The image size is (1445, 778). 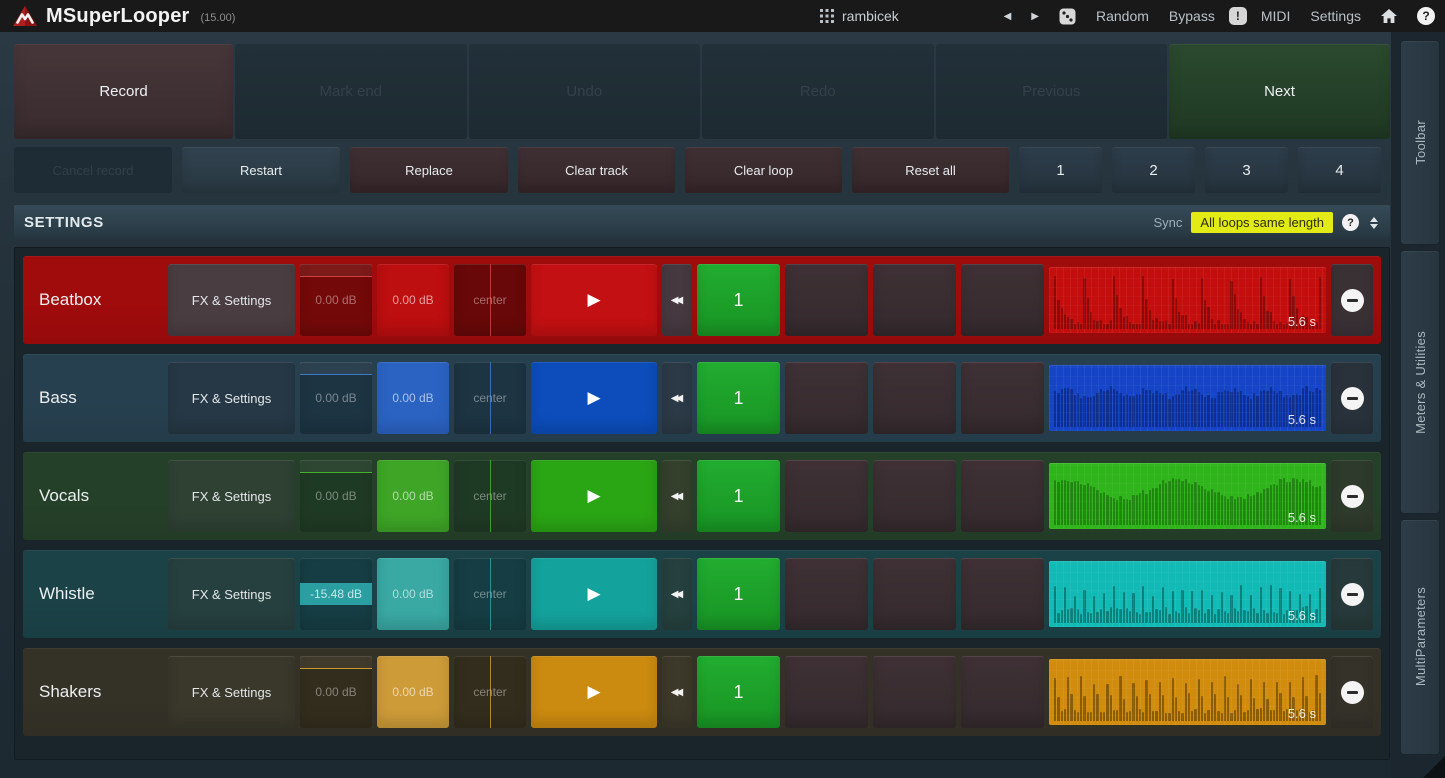 I want to click on help-icon: ?, so click(x=1426, y=16).